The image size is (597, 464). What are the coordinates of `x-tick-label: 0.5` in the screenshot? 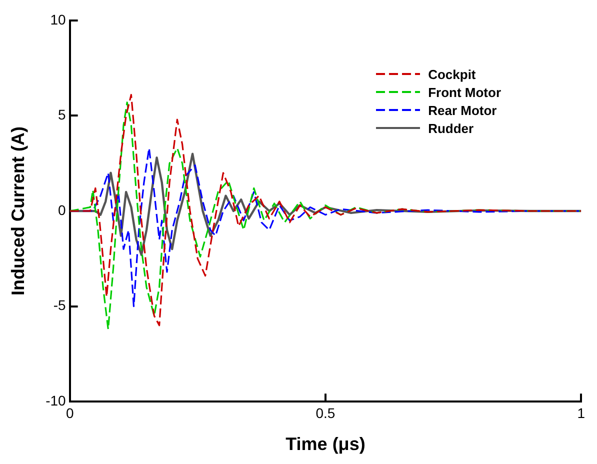 It's located at (326, 412).